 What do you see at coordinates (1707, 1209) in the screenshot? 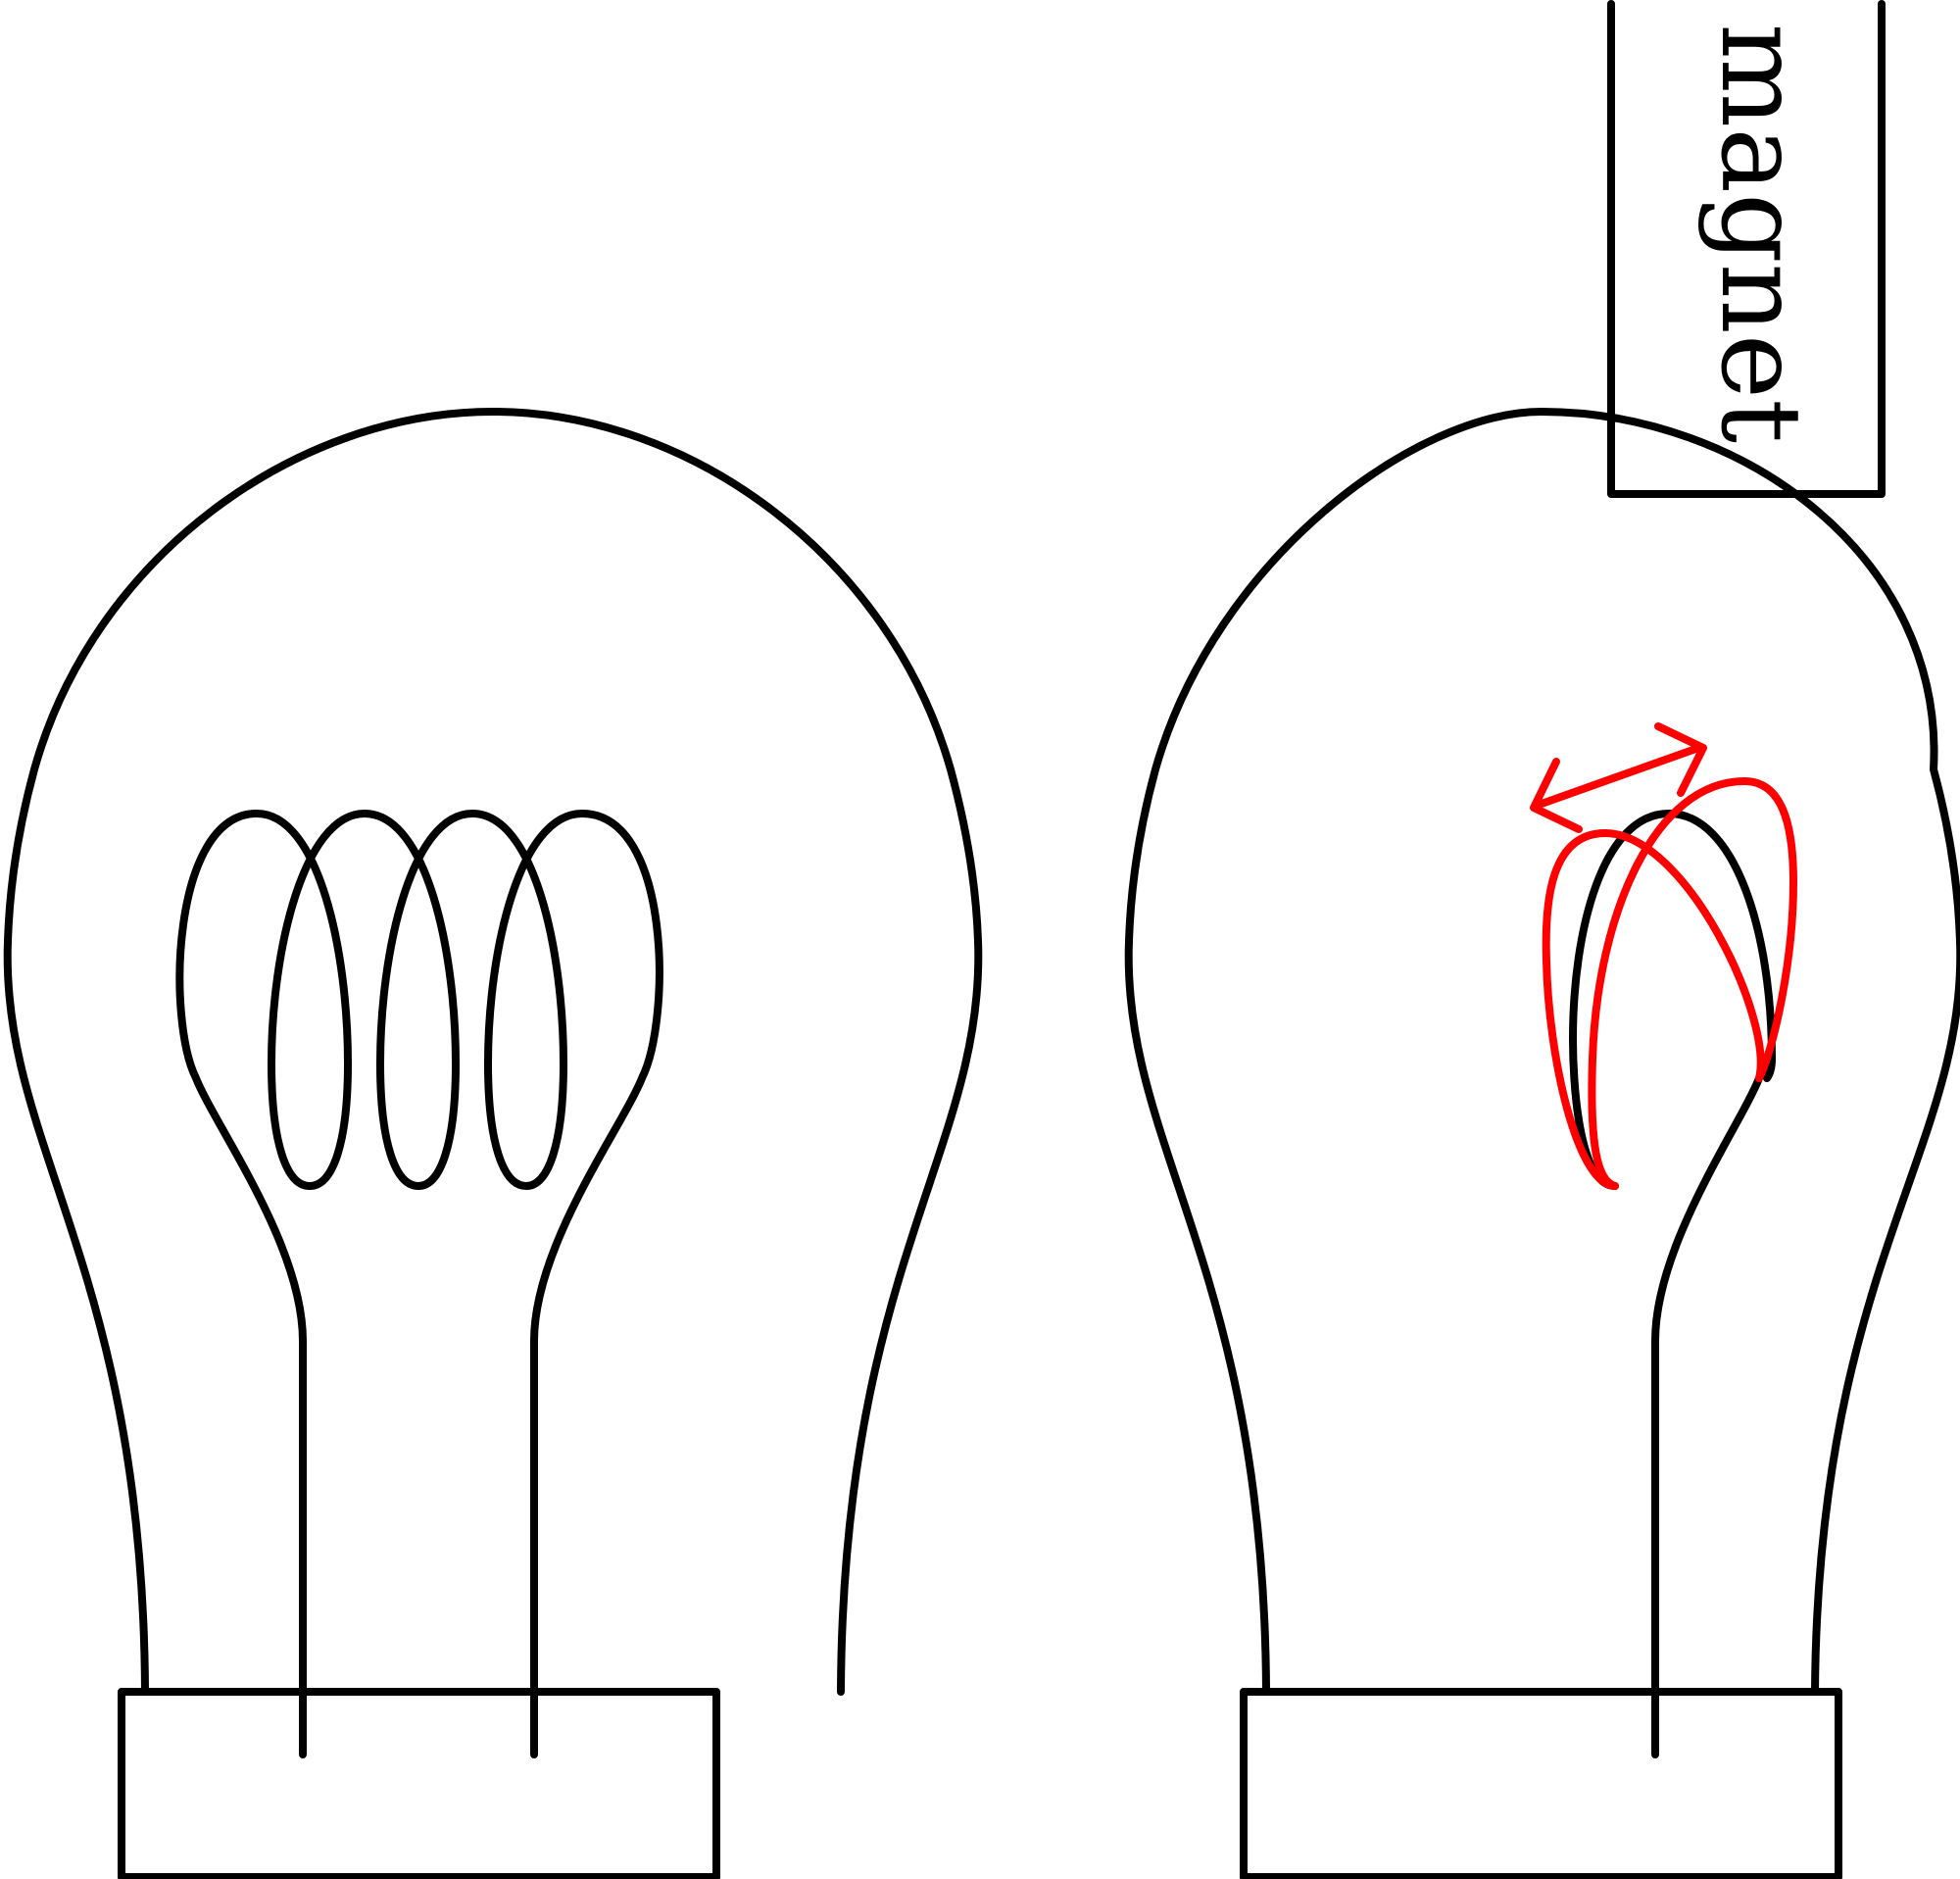
I see `bulb-right-stem` at bounding box center [1707, 1209].